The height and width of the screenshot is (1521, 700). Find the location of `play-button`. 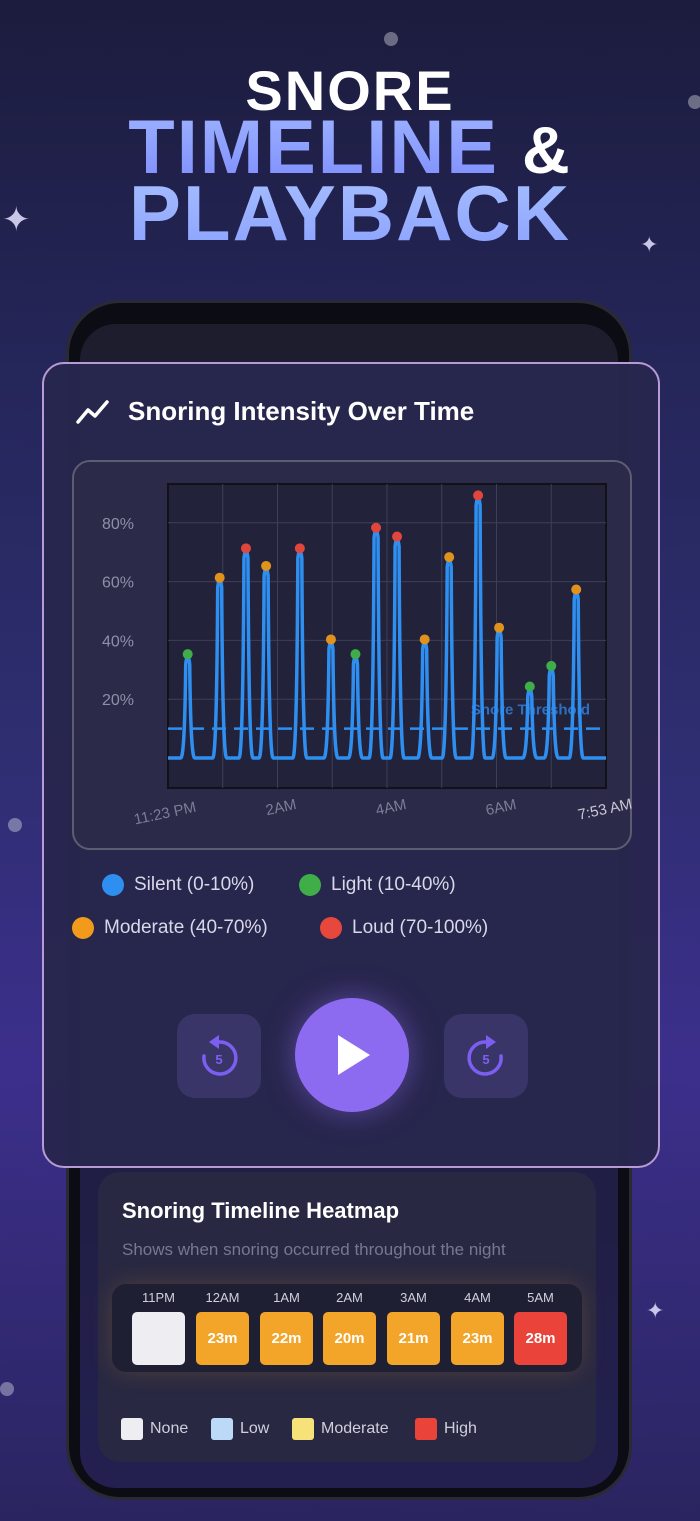

play-button is located at coordinates (352, 1055).